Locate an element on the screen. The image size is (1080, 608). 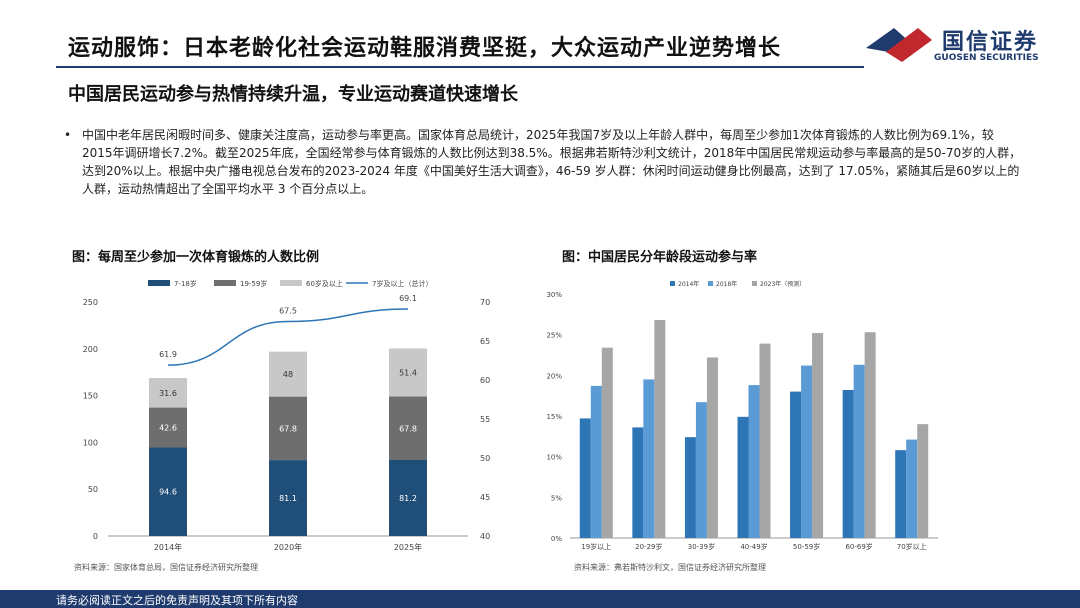
bar-data-label: 81.1 is located at coordinates (288, 498).